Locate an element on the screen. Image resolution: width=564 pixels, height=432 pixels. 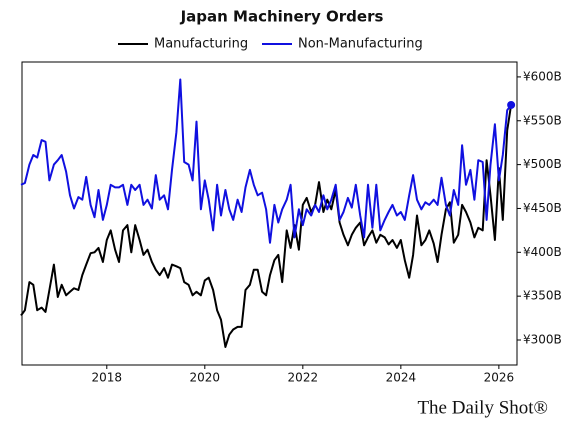
y-tick-label: ¥400B is located at coordinates (542, 252).